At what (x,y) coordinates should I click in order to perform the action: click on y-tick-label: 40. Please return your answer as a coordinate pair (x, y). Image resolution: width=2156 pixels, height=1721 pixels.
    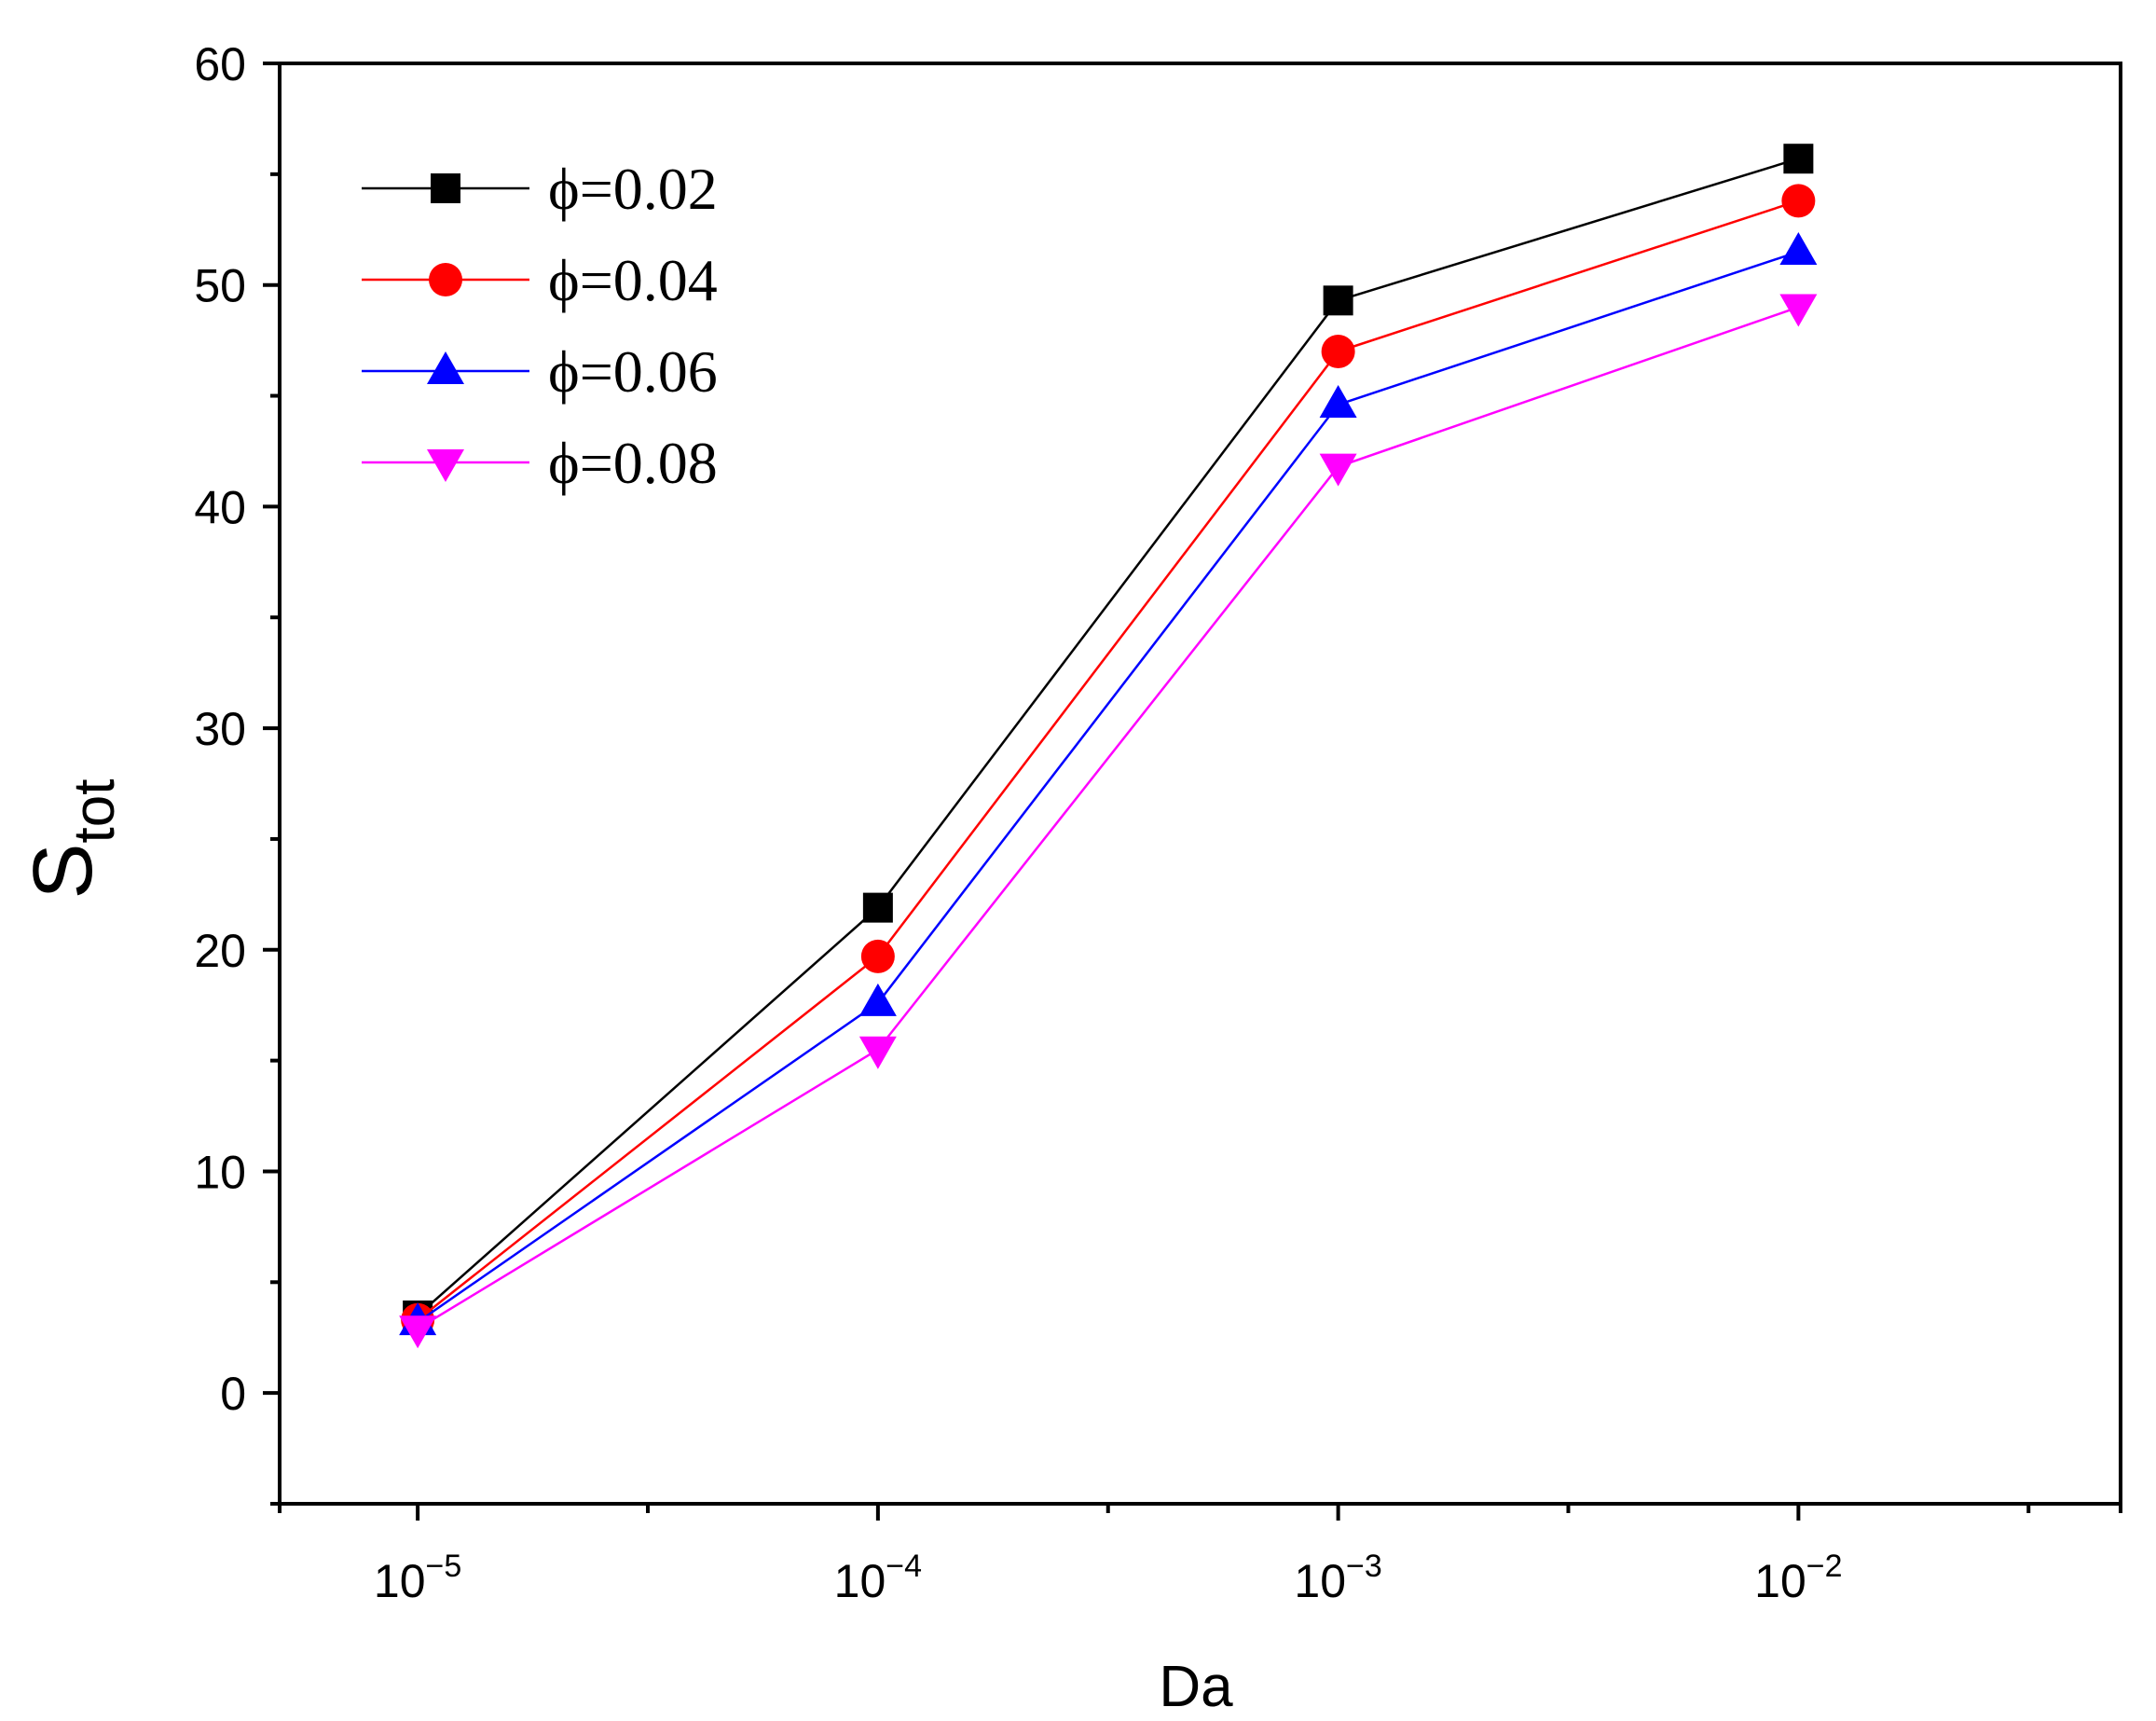
    Looking at the image, I should click on (220, 507).